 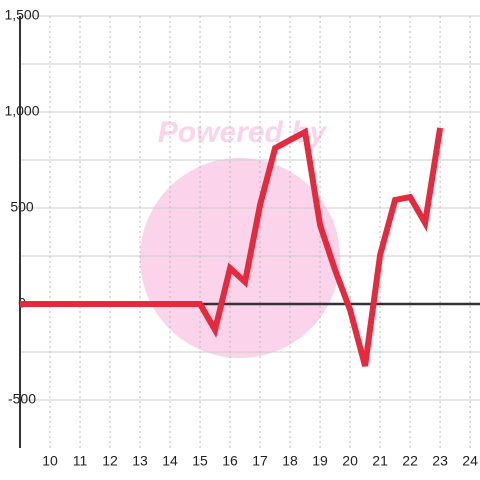 I want to click on x-tick-label: 19, so click(x=320, y=461).